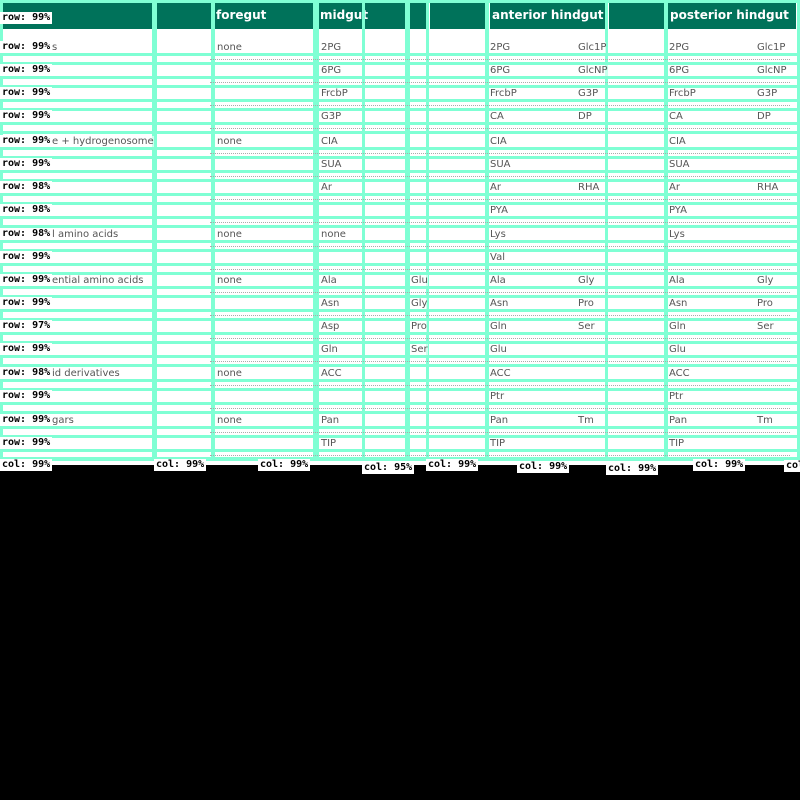 This screenshot has height=800, width=800. What do you see at coordinates (329, 141) in the screenshot?
I see `cell-mid: CIA` at bounding box center [329, 141].